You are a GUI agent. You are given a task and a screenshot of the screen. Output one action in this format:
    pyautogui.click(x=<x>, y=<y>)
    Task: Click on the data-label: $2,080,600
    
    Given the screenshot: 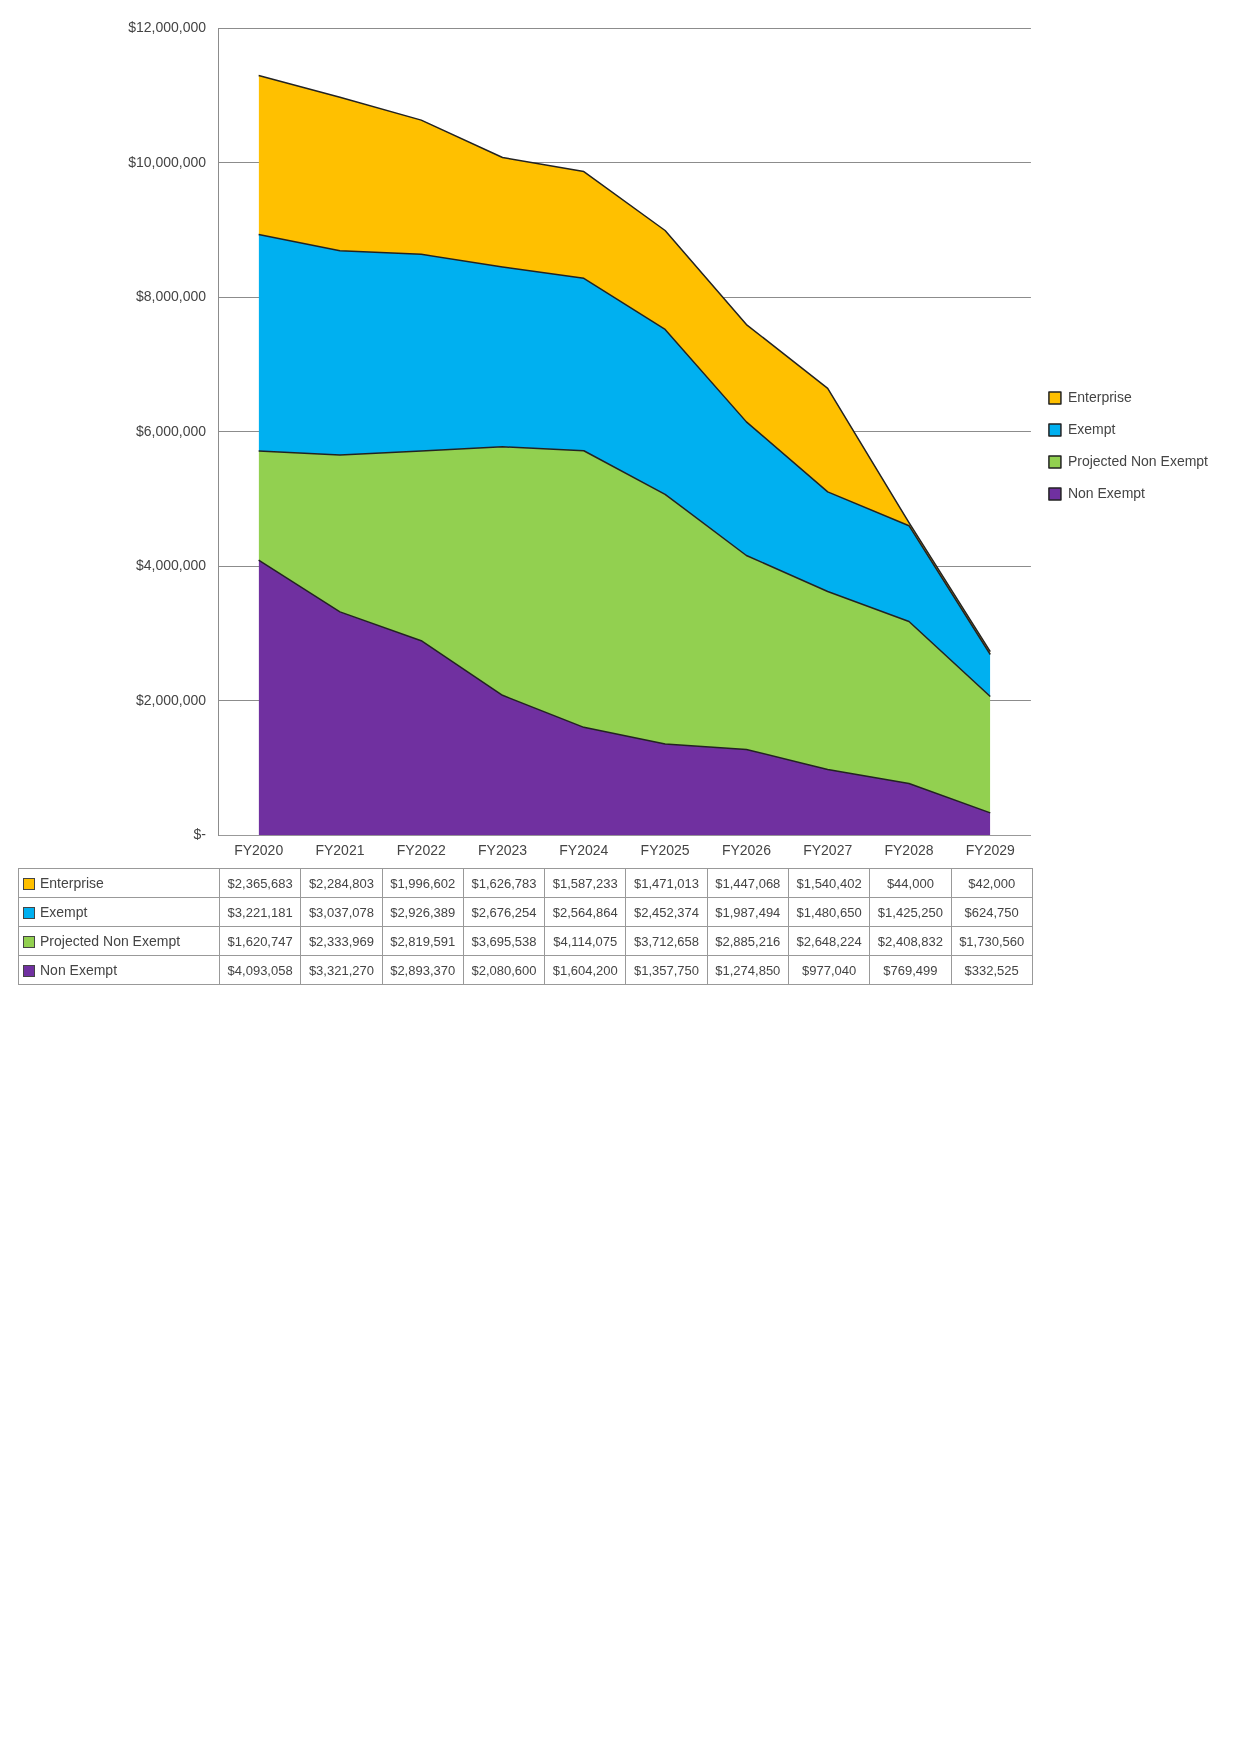 What is the action you would take?
    pyautogui.click(x=504, y=970)
    